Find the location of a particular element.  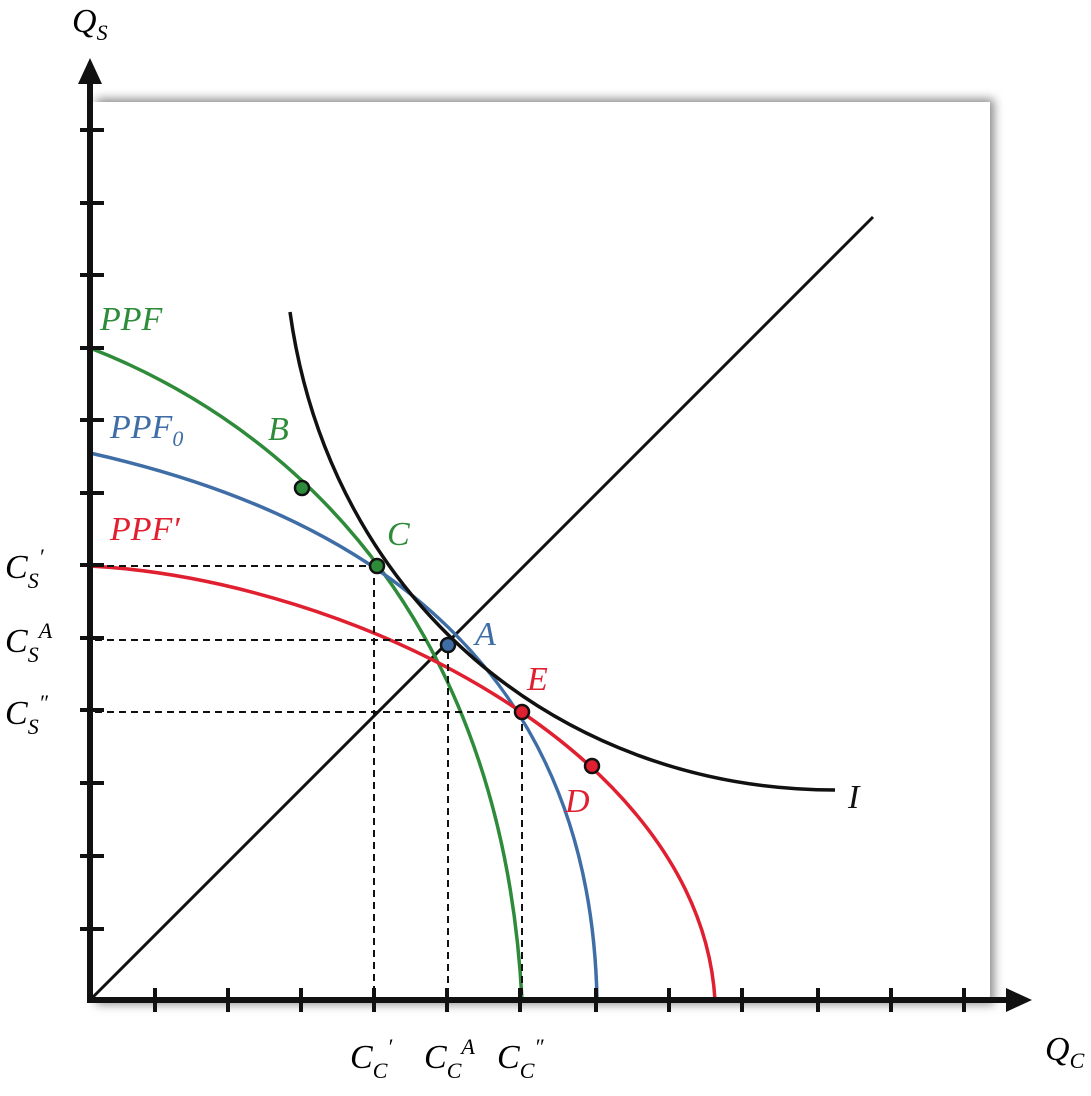

point-label: B is located at coordinates (278, 429).